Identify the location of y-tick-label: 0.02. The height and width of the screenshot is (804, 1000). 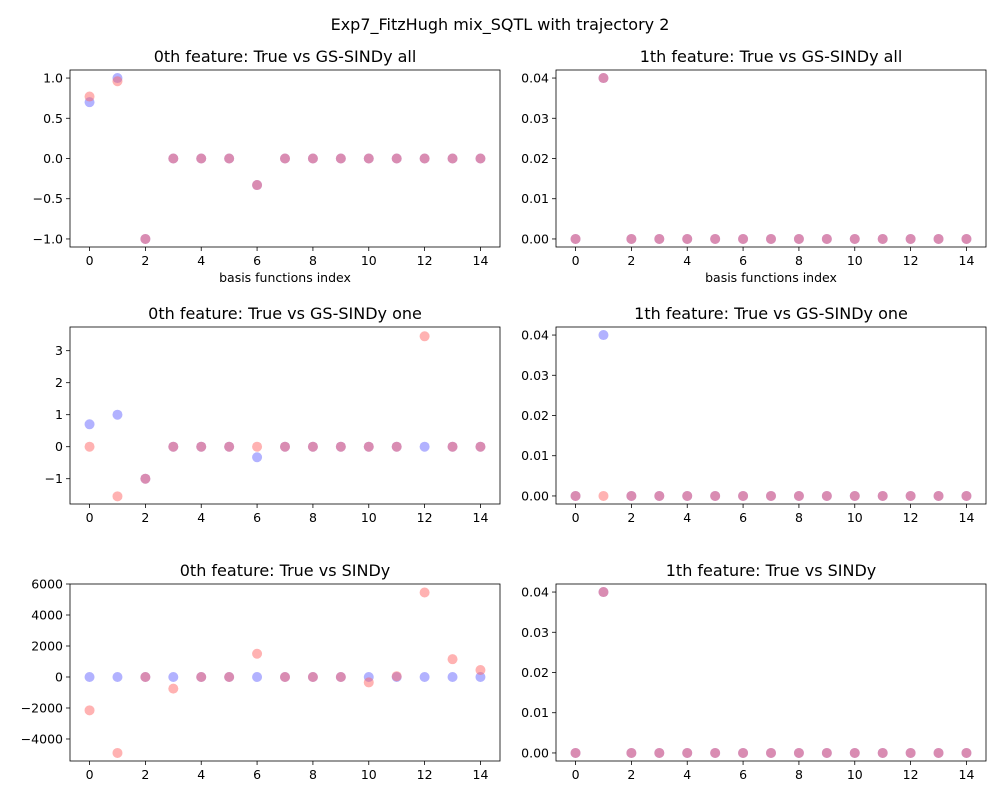
(535, 415).